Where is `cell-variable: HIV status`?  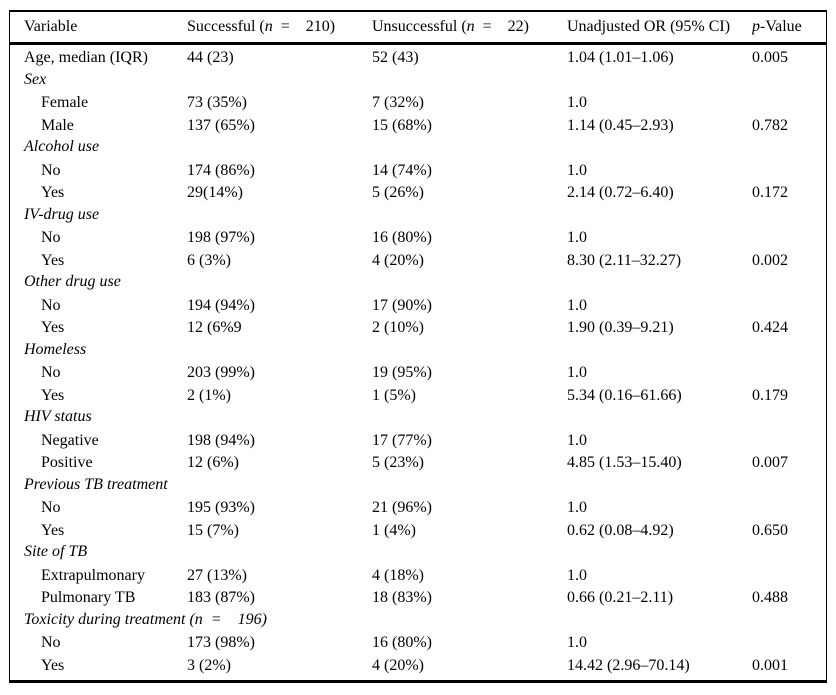 cell-variable: HIV status is located at coordinates (58, 417).